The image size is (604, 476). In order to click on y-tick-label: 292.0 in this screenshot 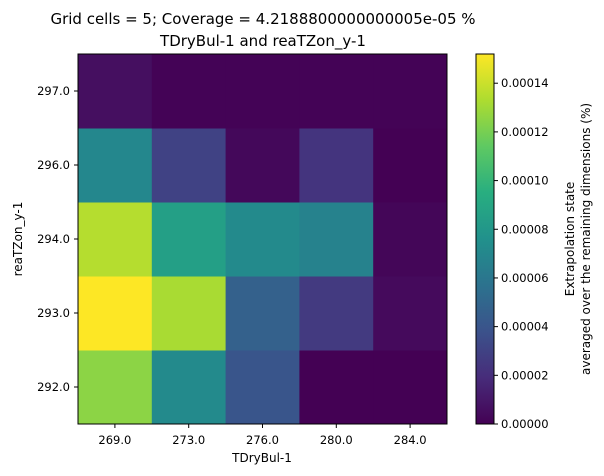, I will do `click(53, 387)`.